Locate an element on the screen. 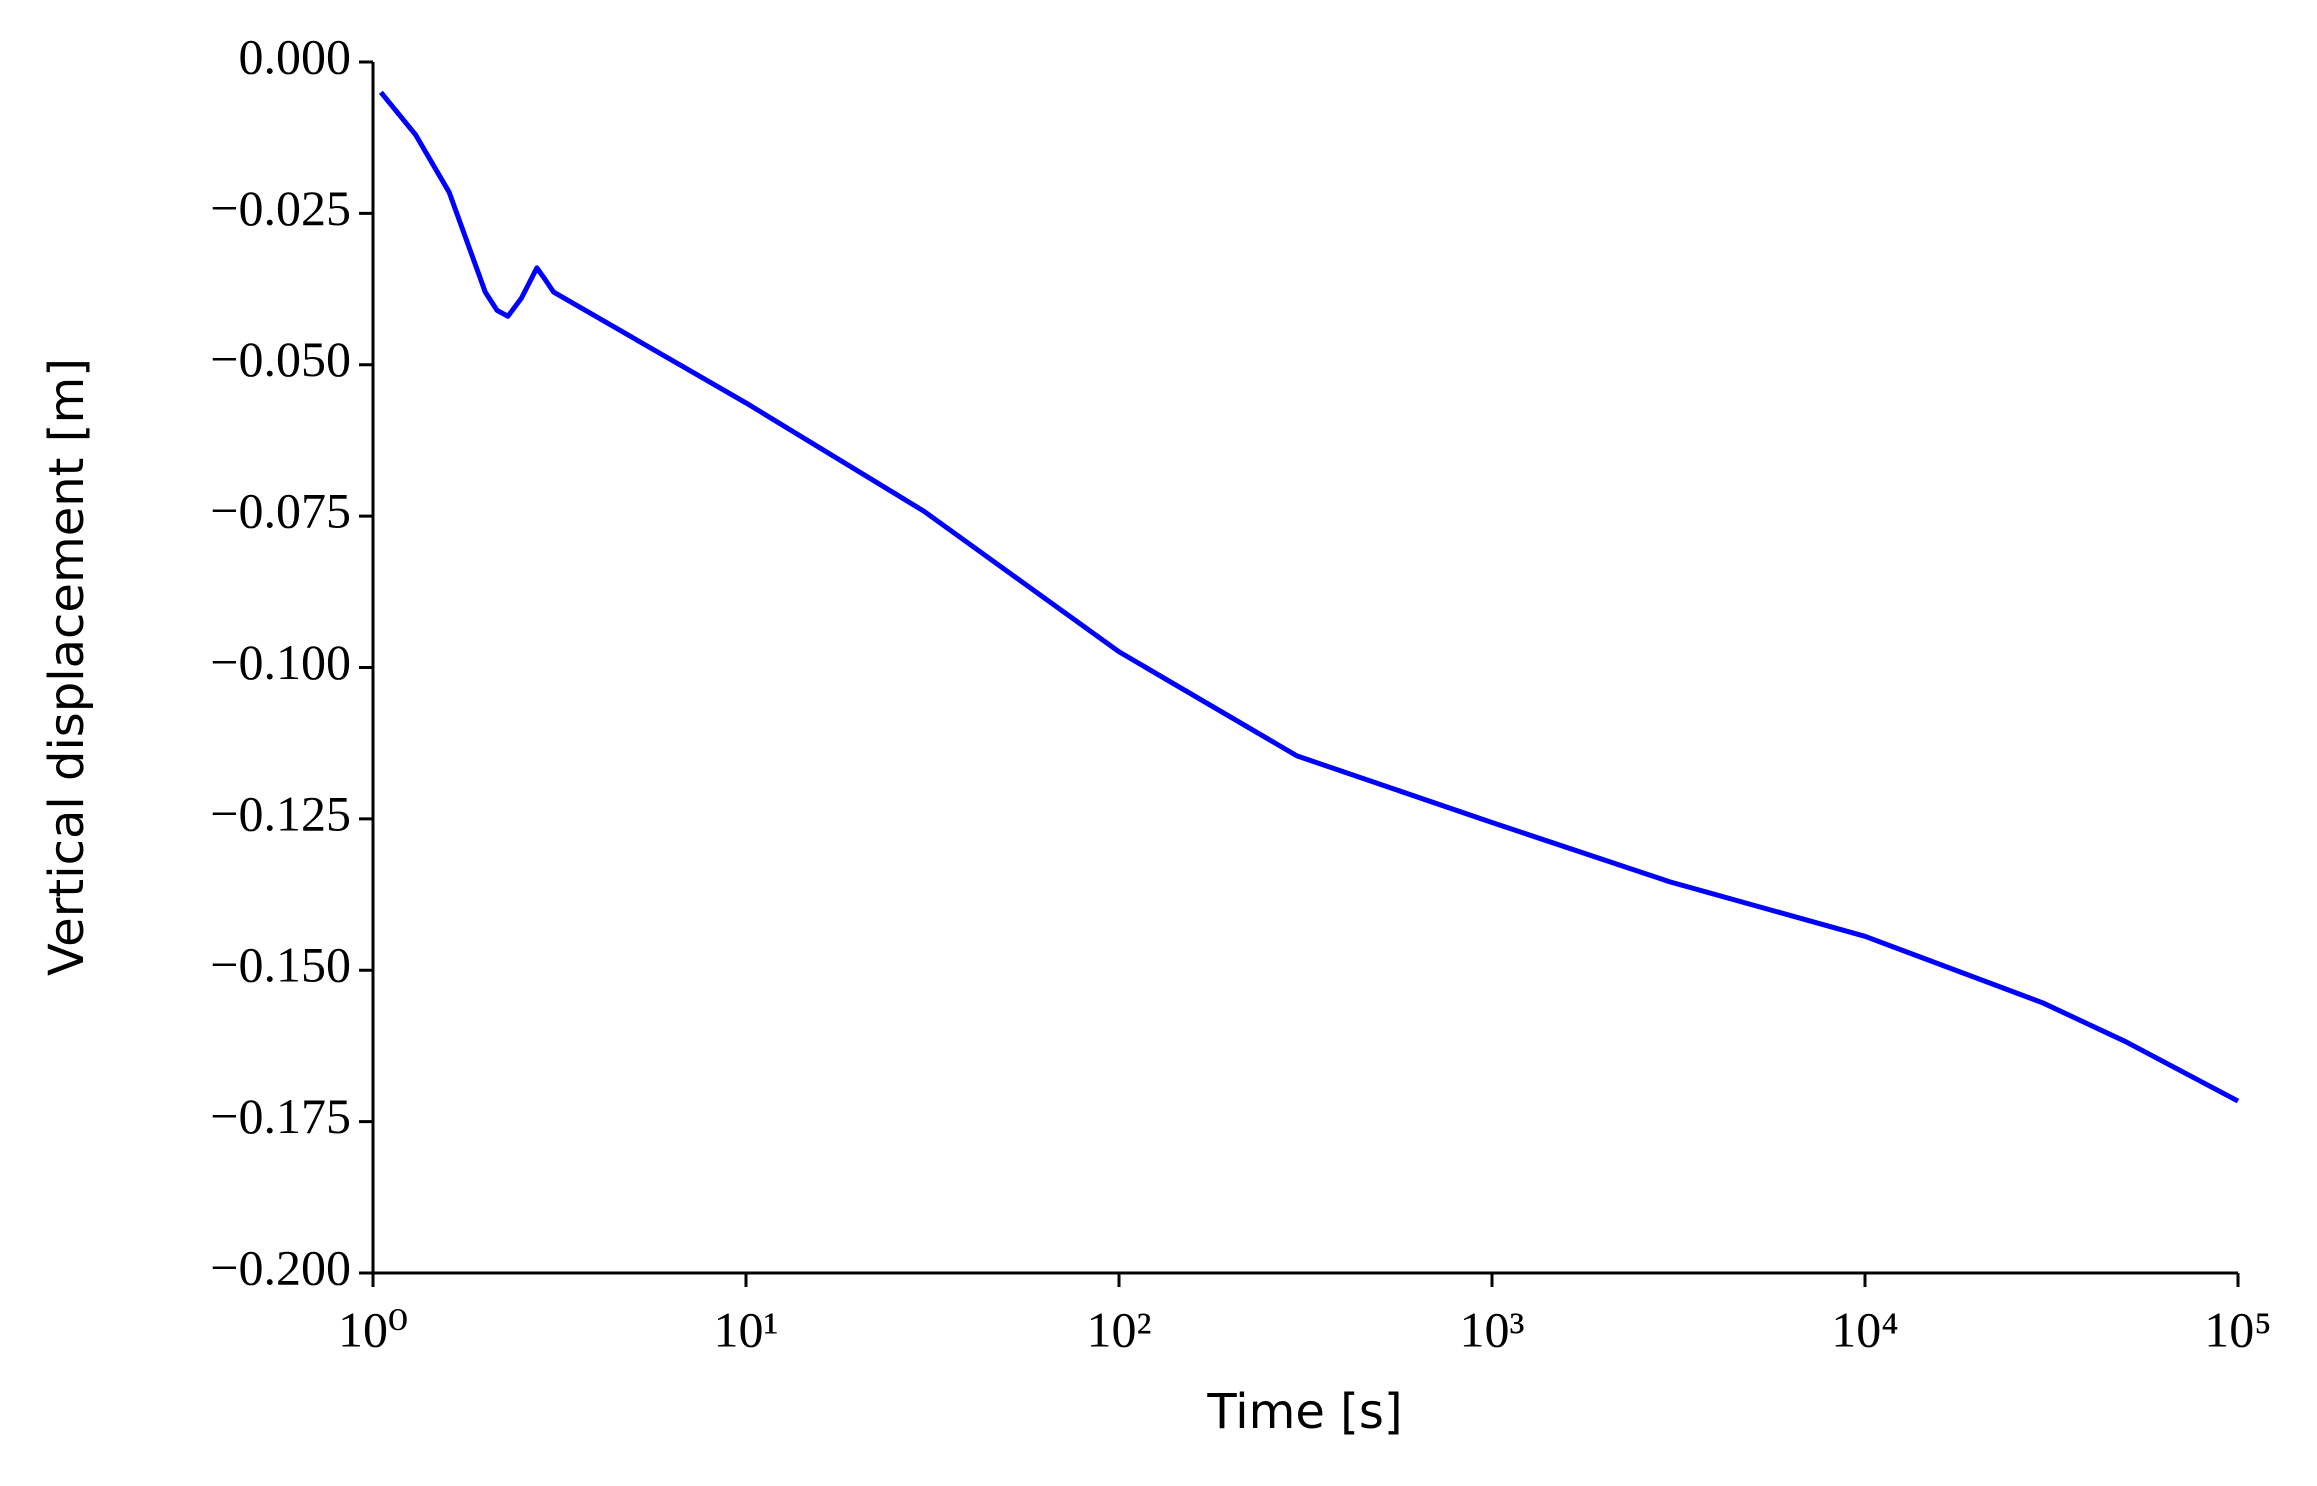  y-tick-label: −0.025 is located at coordinates (280, 208).